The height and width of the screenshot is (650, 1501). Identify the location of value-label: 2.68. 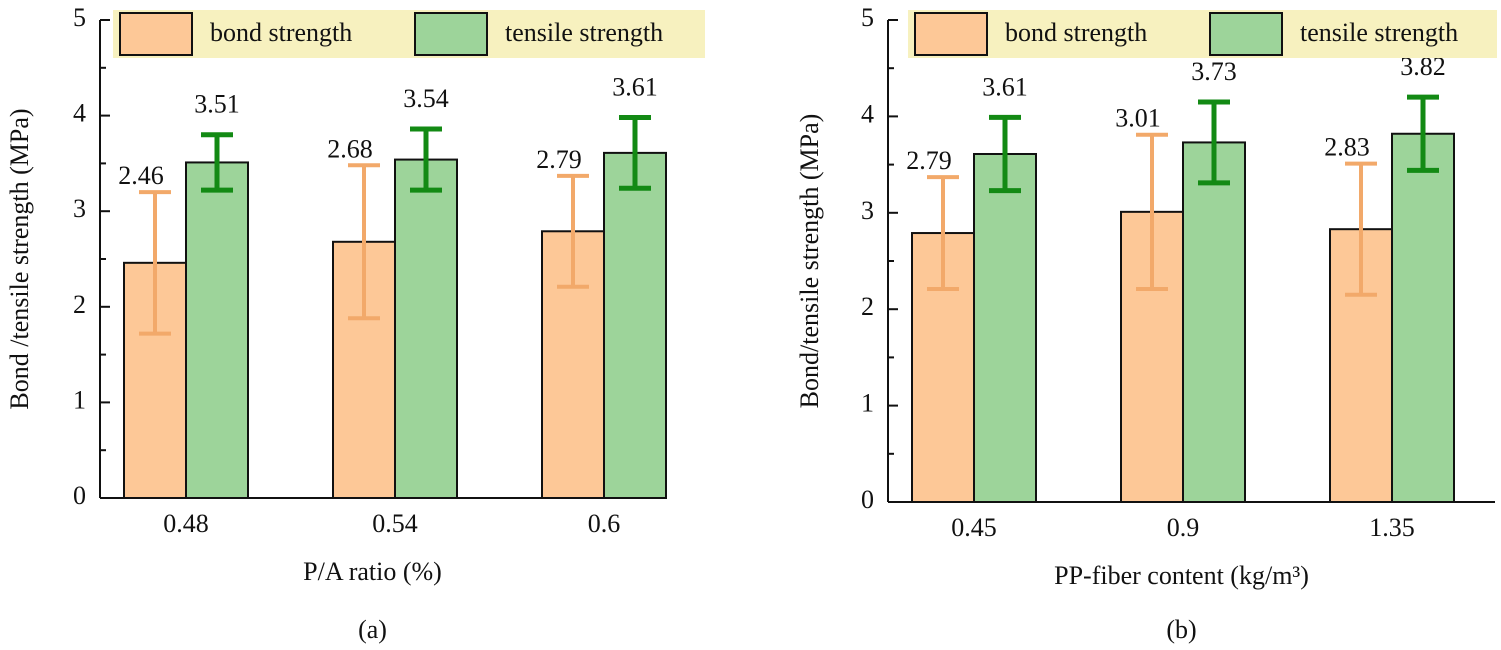
(350, 148).